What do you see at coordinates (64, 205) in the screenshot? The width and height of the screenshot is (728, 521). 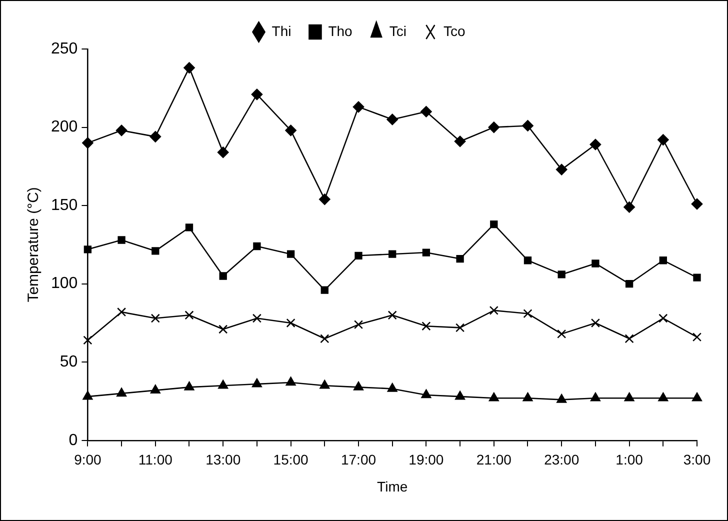 I see `y-tick-label: 150` at bounding box center [64, 205].